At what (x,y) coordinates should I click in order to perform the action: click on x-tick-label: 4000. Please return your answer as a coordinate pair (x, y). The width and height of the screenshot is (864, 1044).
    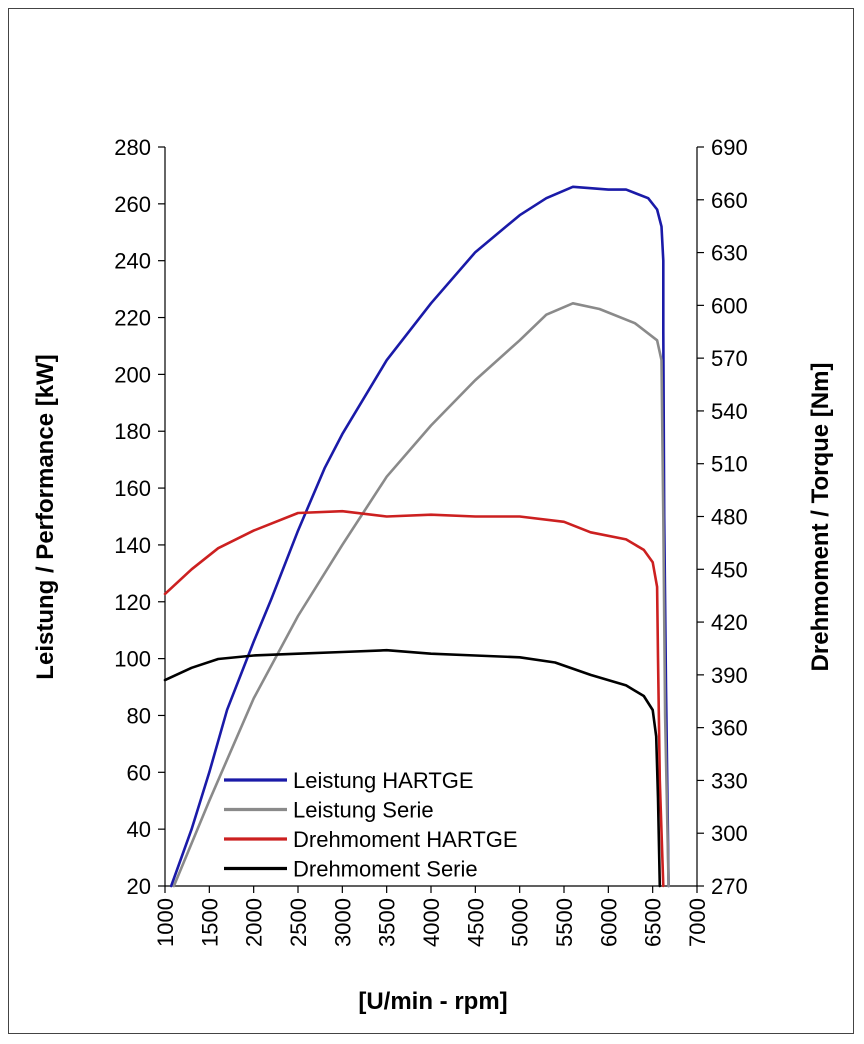
    Looking at the image, I should click on (431, 922).